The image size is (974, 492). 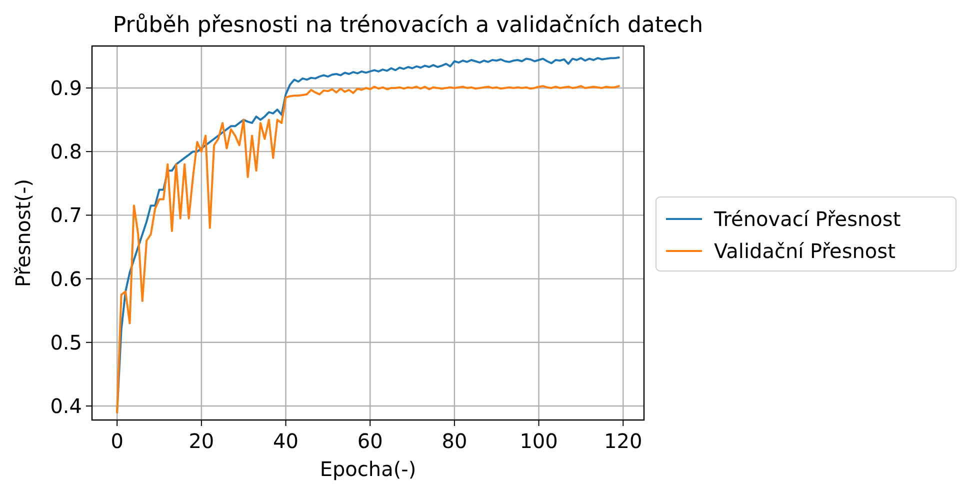 I want to click on legend-label: Trénovací Přesnost, so click(x=807, y=219).